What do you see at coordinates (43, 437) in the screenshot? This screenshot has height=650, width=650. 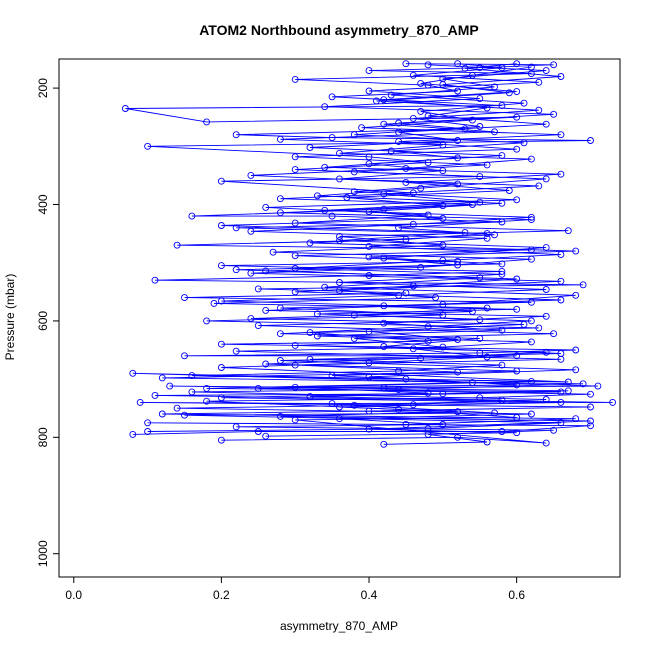 I see `y-tick-label: 800` at bounding box center [43, 437].